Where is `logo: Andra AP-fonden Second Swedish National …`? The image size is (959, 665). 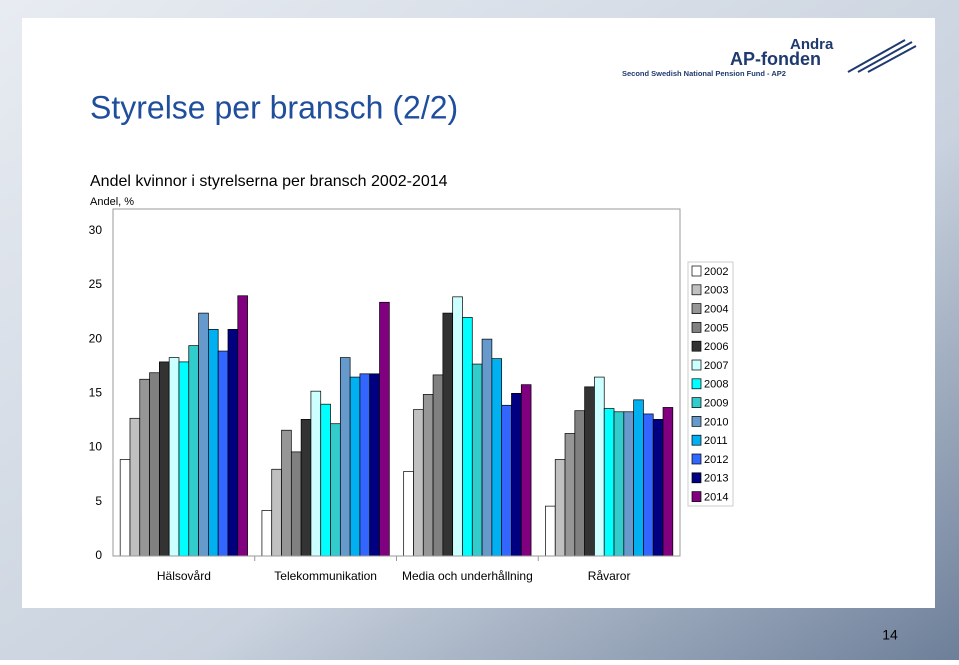 logo: Andra AP-fonden Second Swedish National … is located at coordinates (769, 57).